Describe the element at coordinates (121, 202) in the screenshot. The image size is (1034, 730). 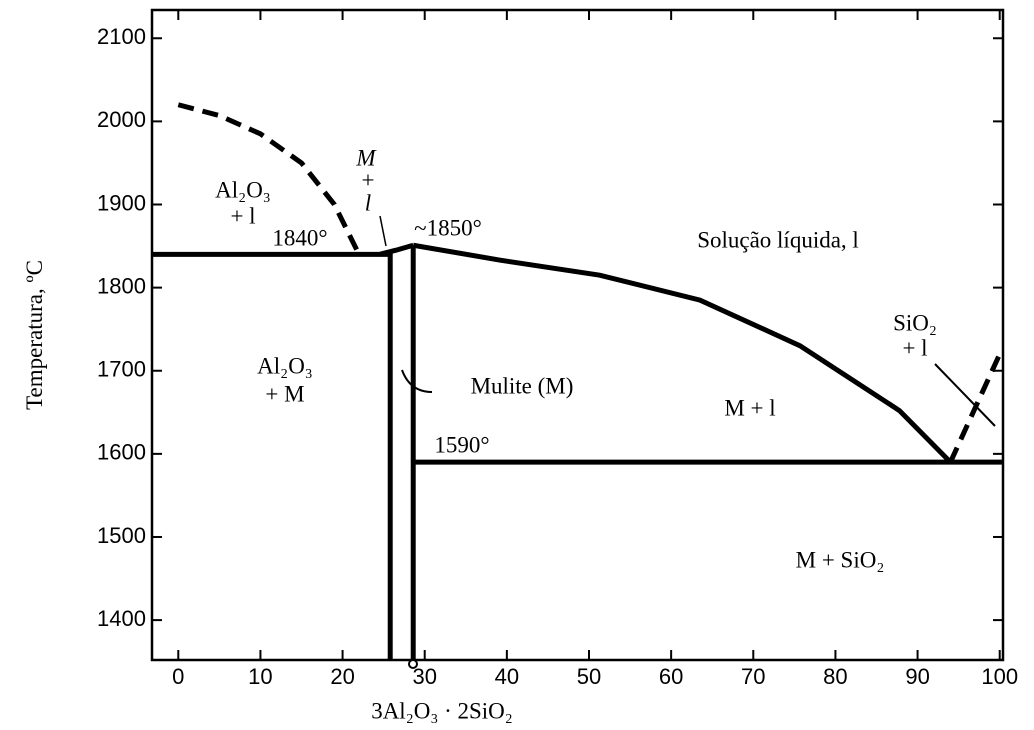
I see `y-tick-label: 1900` at that location.